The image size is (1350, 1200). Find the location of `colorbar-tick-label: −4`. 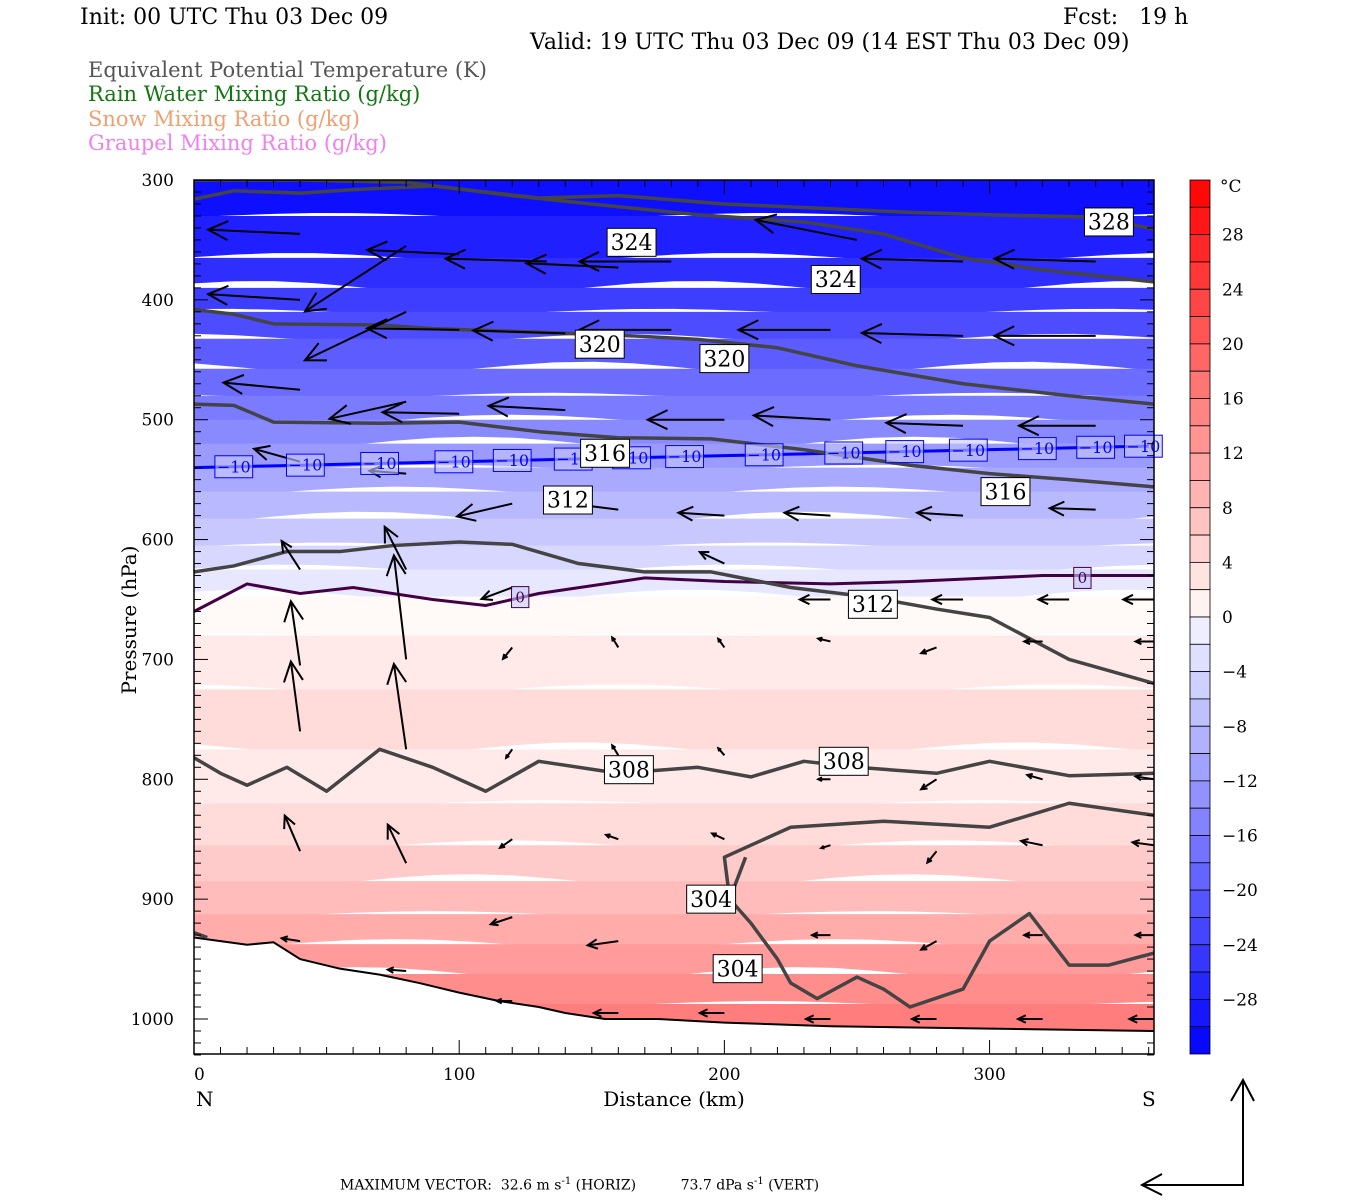

colorbar-tick-label: −4 is located at coordinates (1234, 673).